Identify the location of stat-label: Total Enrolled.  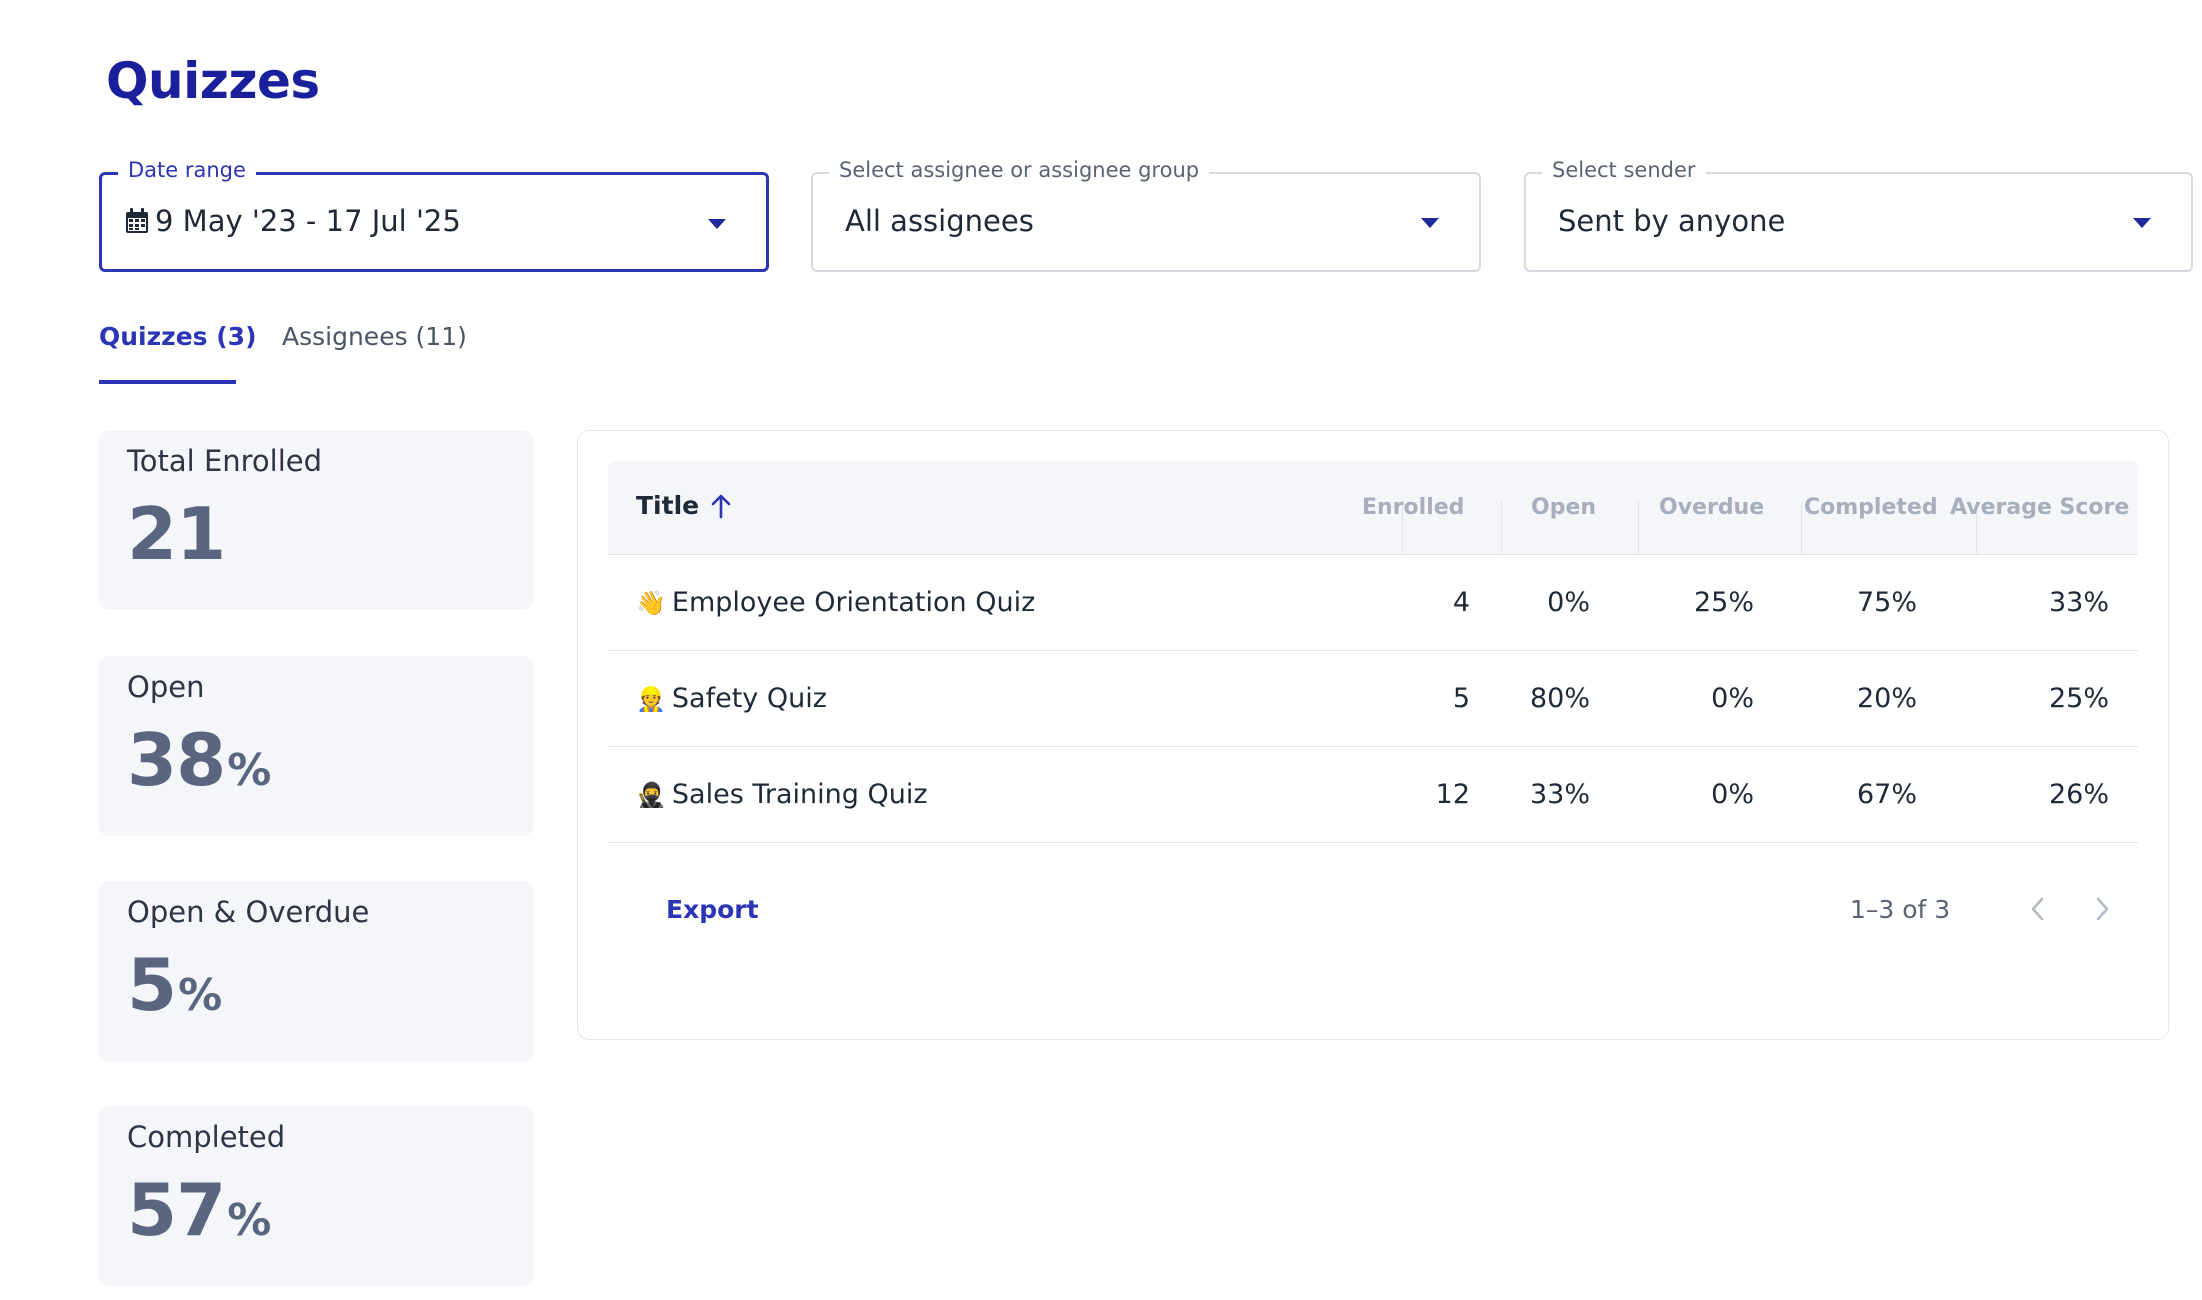
(225, 461).